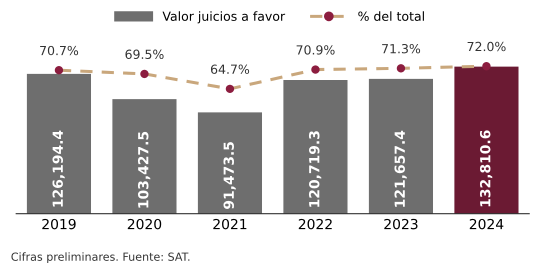  What do you see at coordinates (59, 51) in the screenshot?
I see `data-label: 70.7%` at bounding box center [59, 51].